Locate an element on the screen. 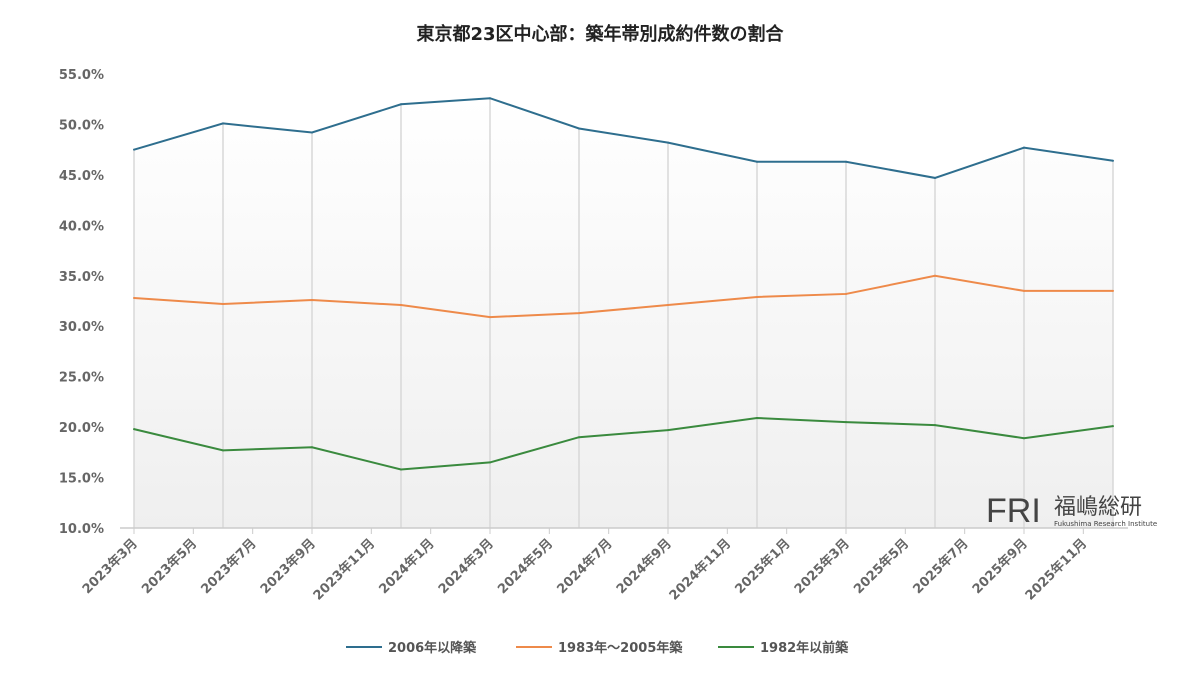  legend-item: 1983年～2005年築 is located at coordinates (599, 648).